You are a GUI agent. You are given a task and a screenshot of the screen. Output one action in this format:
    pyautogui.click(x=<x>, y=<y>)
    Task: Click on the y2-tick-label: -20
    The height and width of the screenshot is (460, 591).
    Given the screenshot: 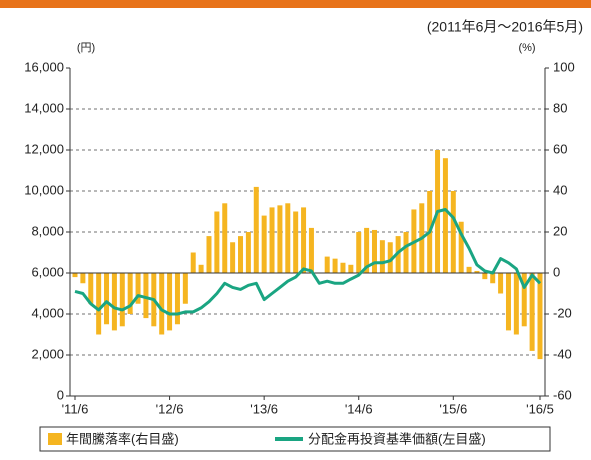 What is the action you would take?
    pyautogui.click(x=562, y=312)
    